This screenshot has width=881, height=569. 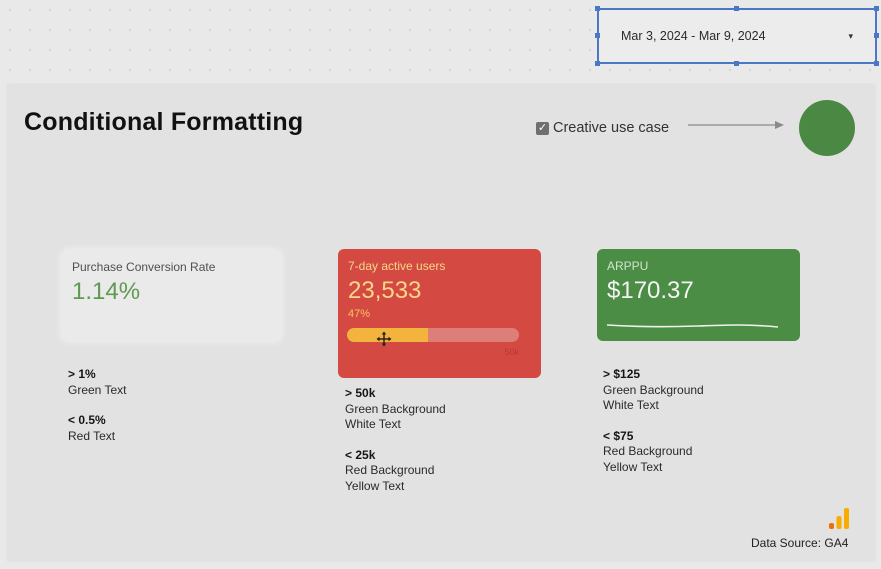 What do you see at coordinates (144, 267) in the screenshot?
I see `scorecard-label: Purchase Conversion Rate` at bounding box center [144, 267].